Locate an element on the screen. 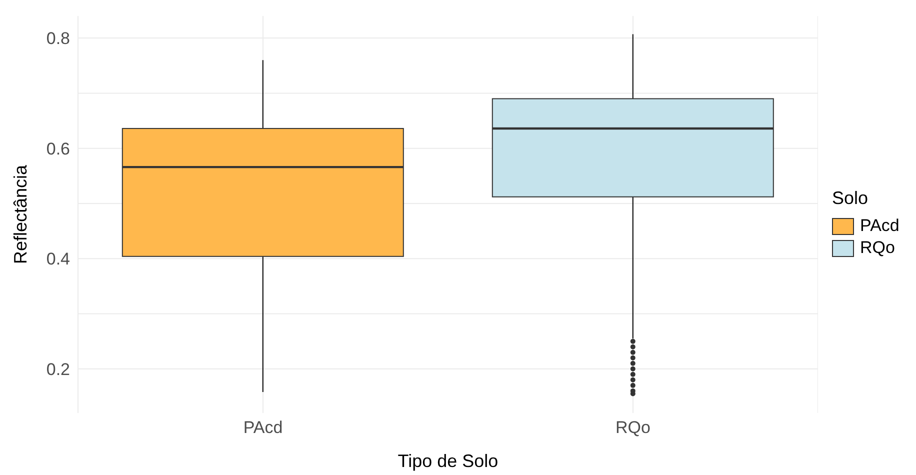 This screenshot has height=475, width=916. legend-title: Solo is located at coordinates (851, 198).